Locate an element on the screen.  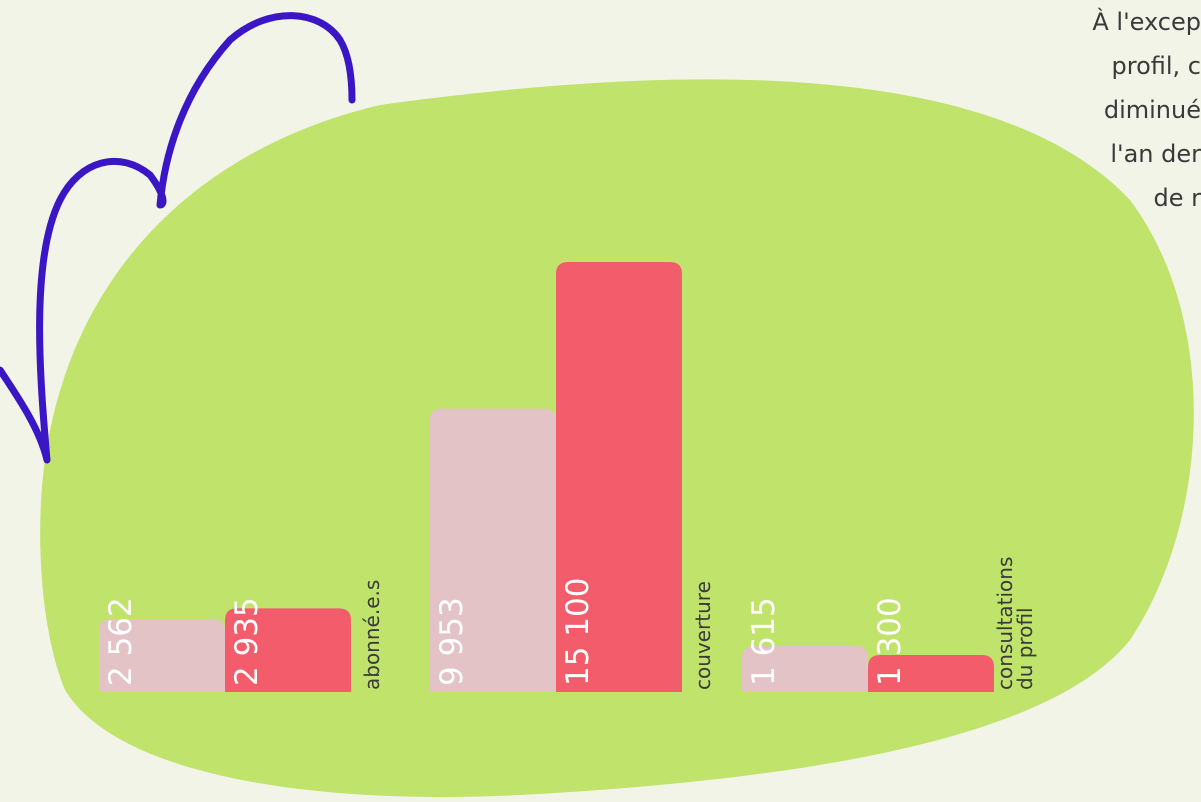
side-line: l'an der is located at coordinates (1155, 154).